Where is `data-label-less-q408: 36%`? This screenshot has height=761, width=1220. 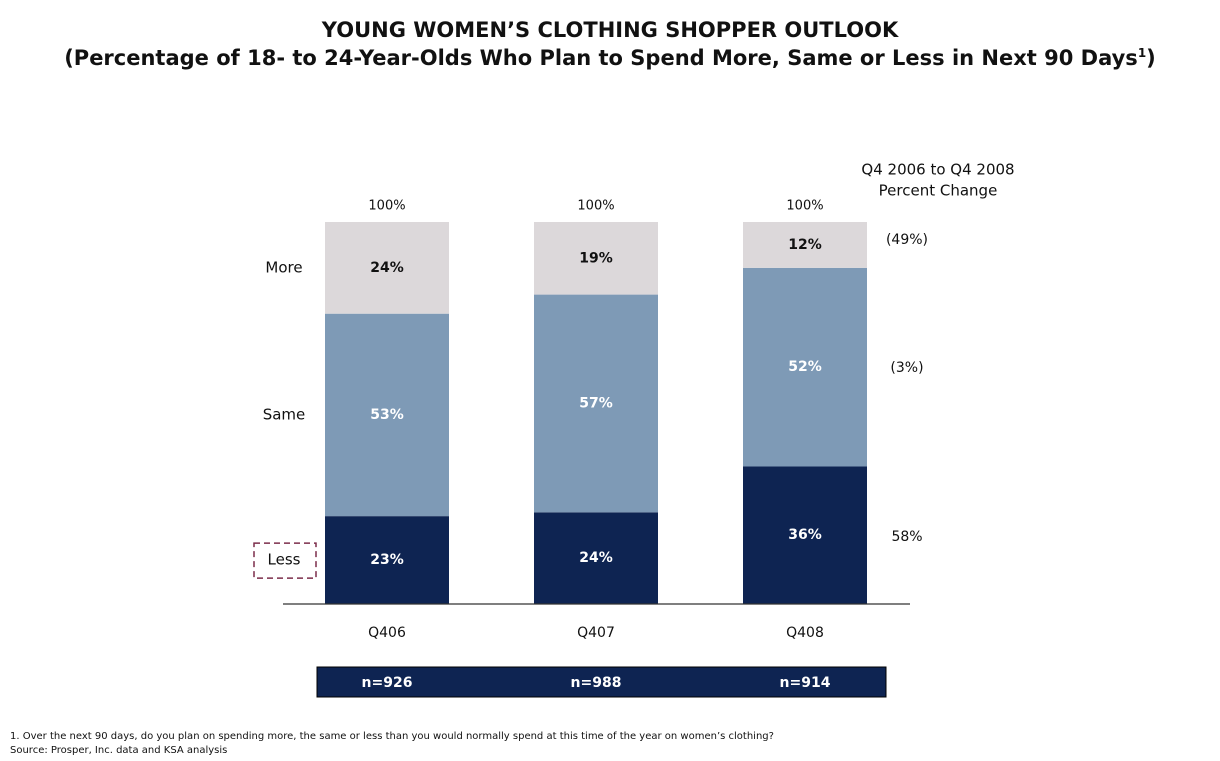
data-label-less-q408: 36% is located at coordinates (805, 535).